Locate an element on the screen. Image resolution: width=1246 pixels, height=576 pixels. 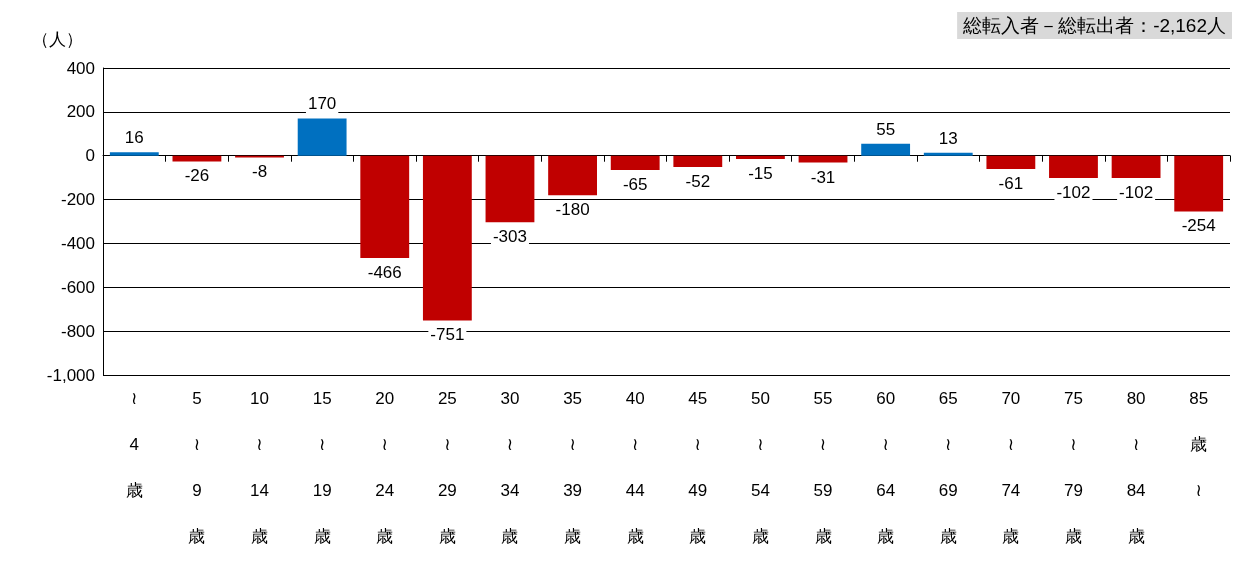
category-label: 5 ≀ 9 歳 is located at coordinates (197, 467).